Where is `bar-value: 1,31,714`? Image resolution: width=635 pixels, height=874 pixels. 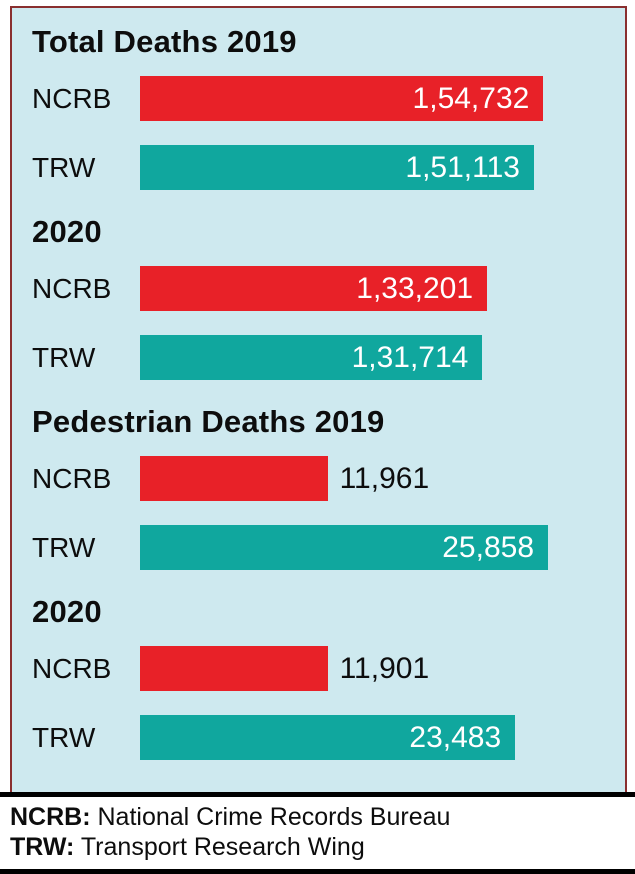 bar-value: 1,31,714 is located at coordinates (410, 357).